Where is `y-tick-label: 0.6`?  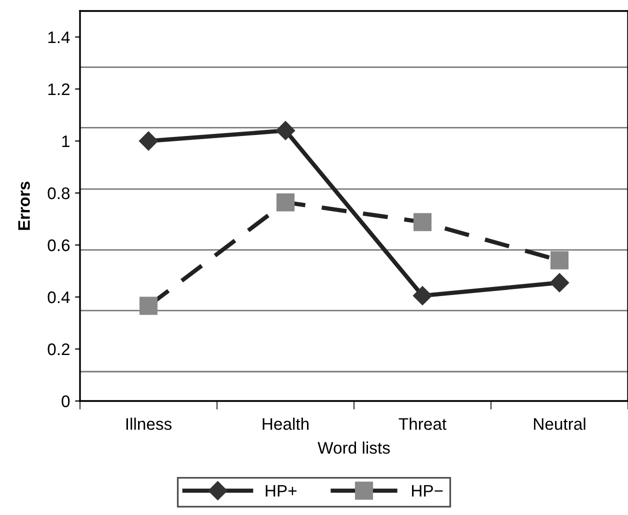 y-tick-label: 0.6 is located at coordinates (59, 245).